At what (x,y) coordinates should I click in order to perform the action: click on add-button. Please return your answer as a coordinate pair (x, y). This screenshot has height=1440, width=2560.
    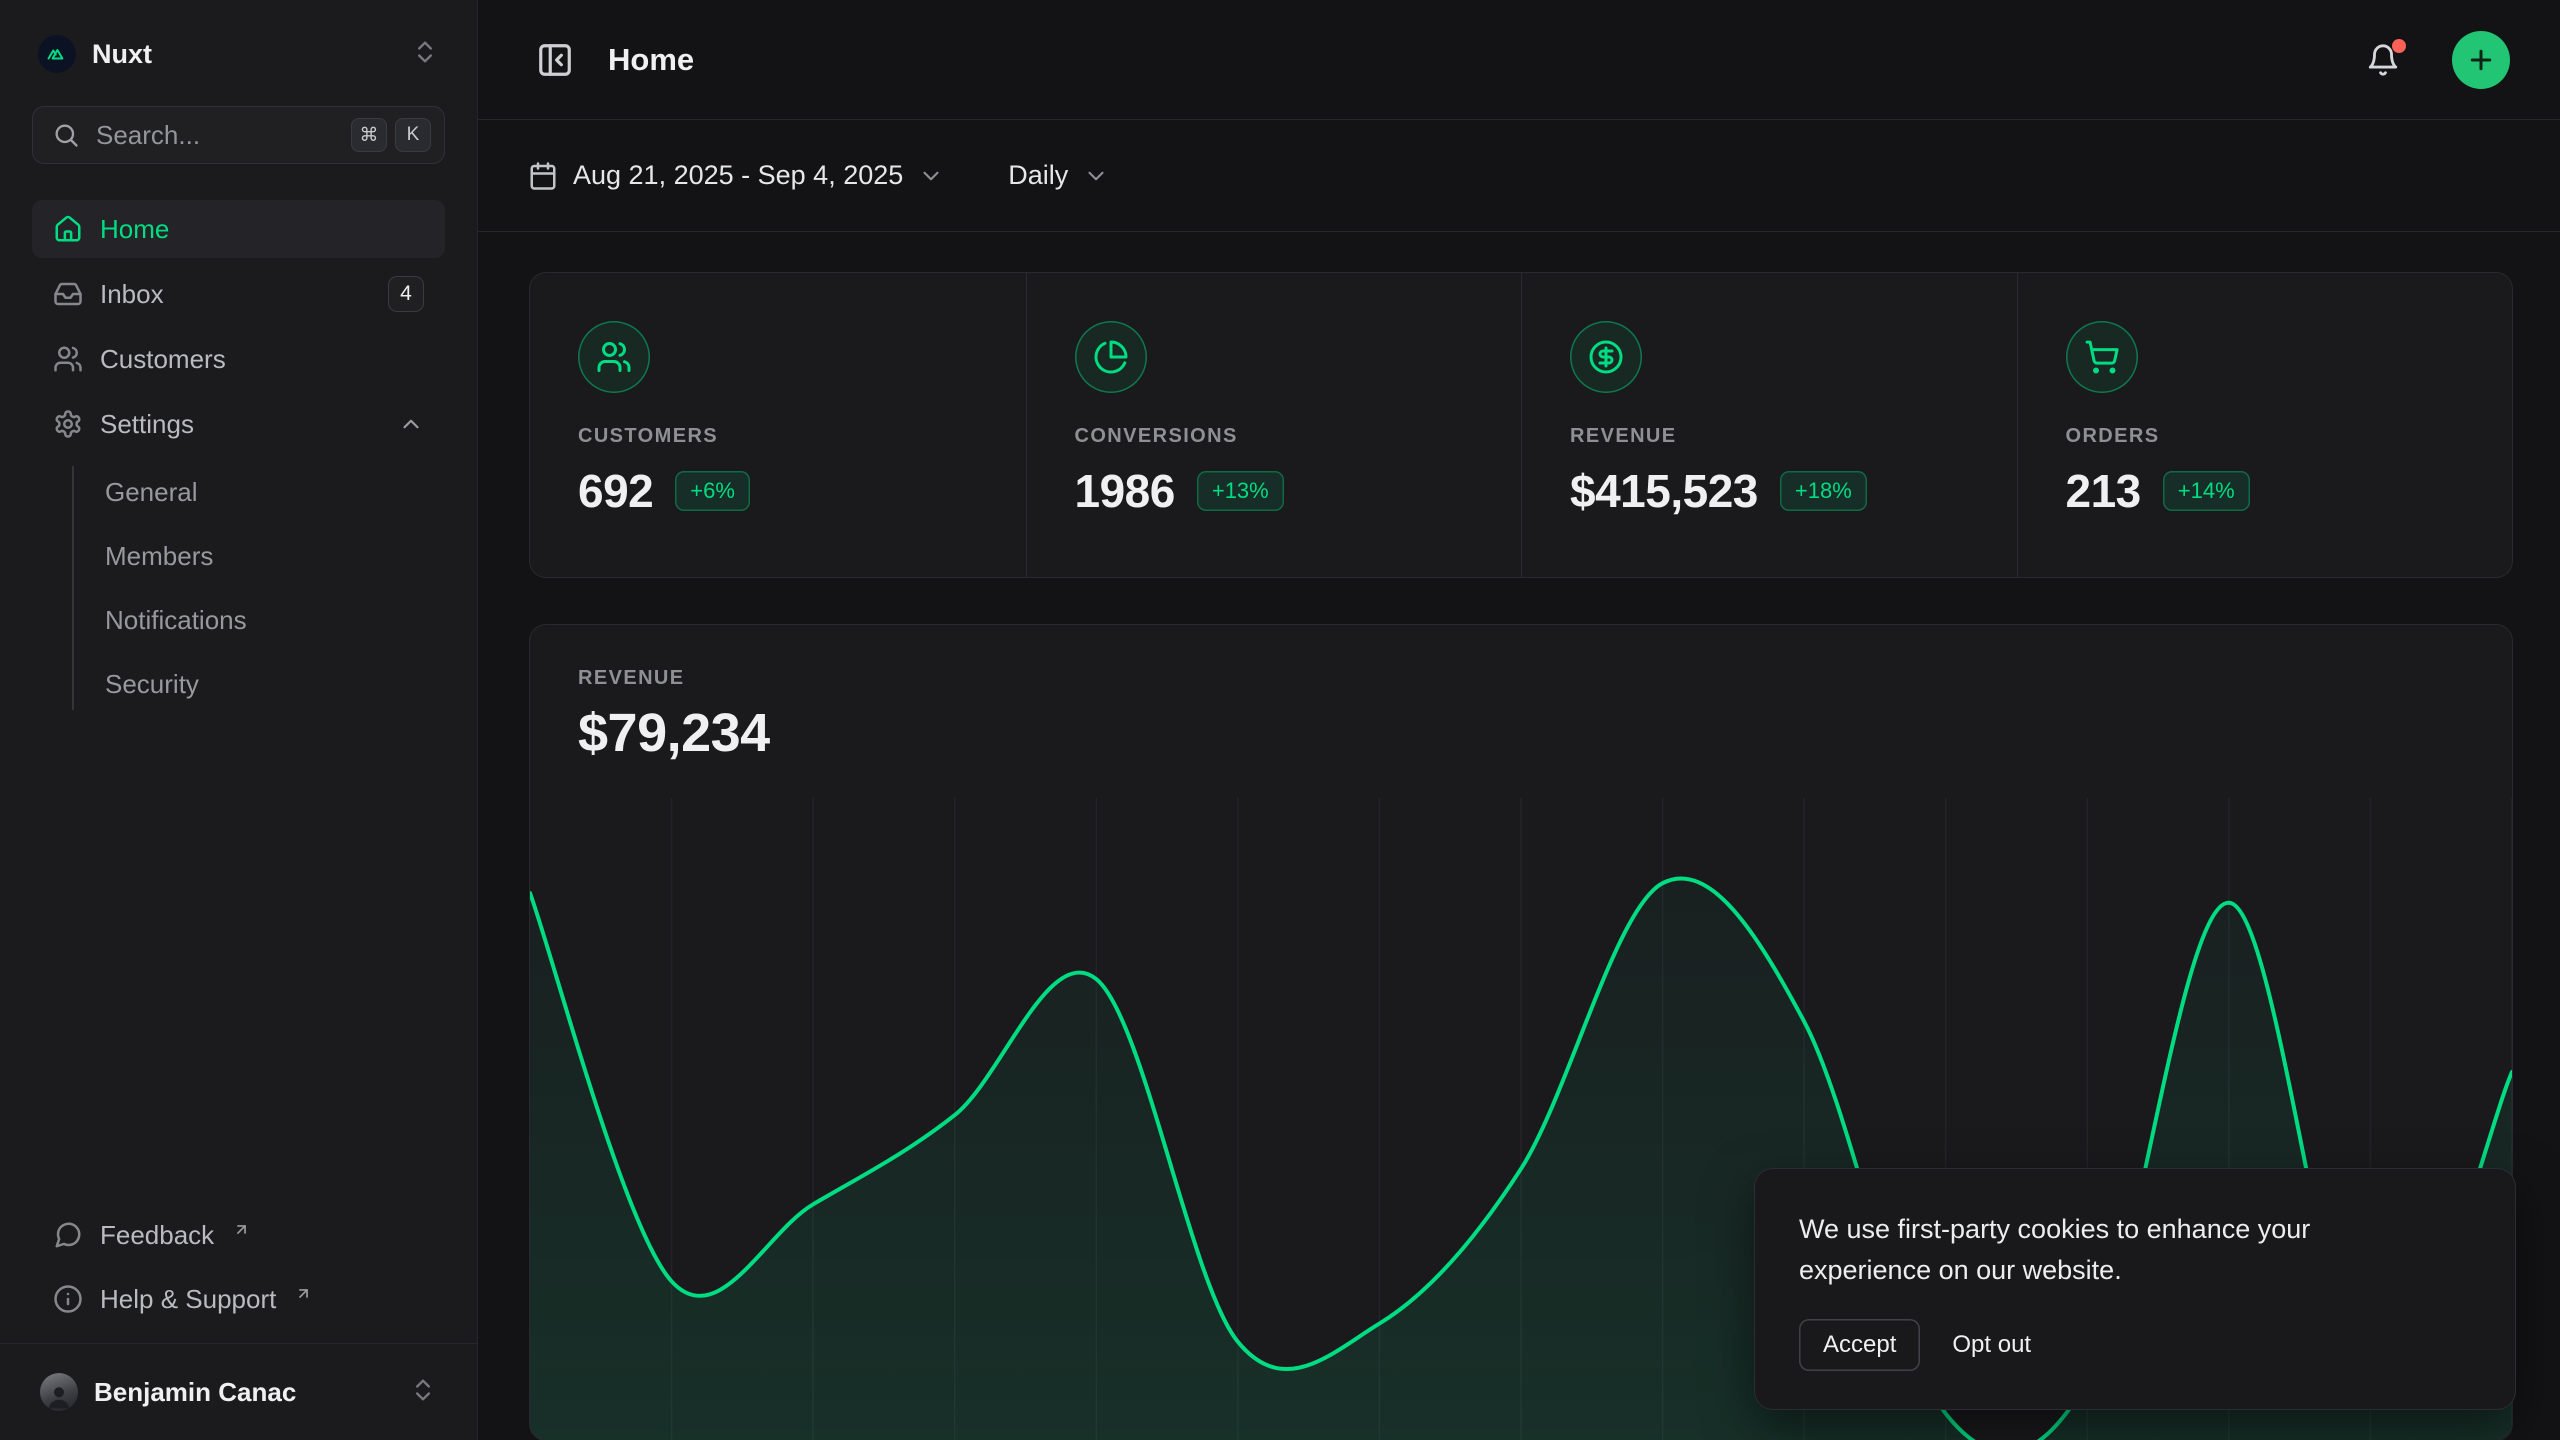
    Looking at the image, I should click on (2481, 59).